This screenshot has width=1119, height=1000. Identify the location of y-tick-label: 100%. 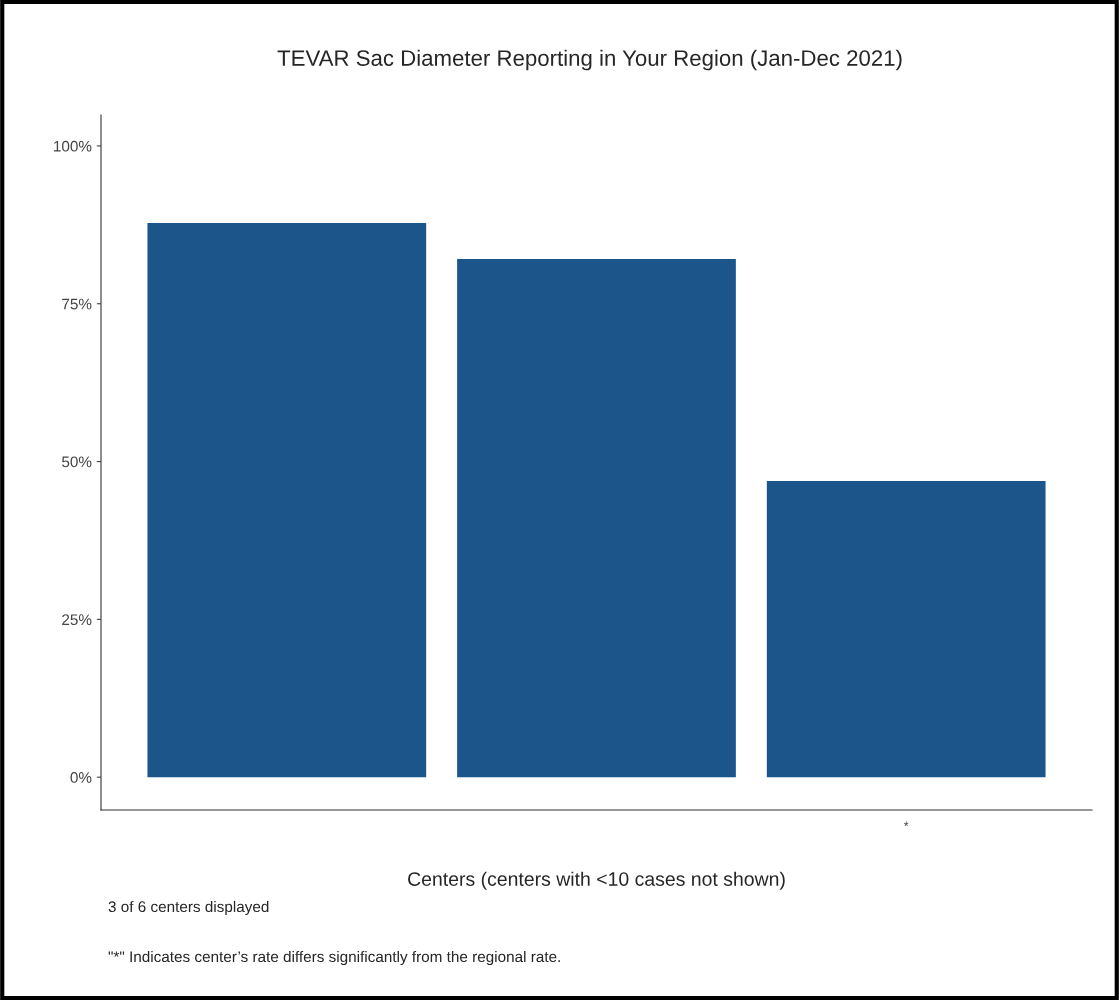
(73, 146).